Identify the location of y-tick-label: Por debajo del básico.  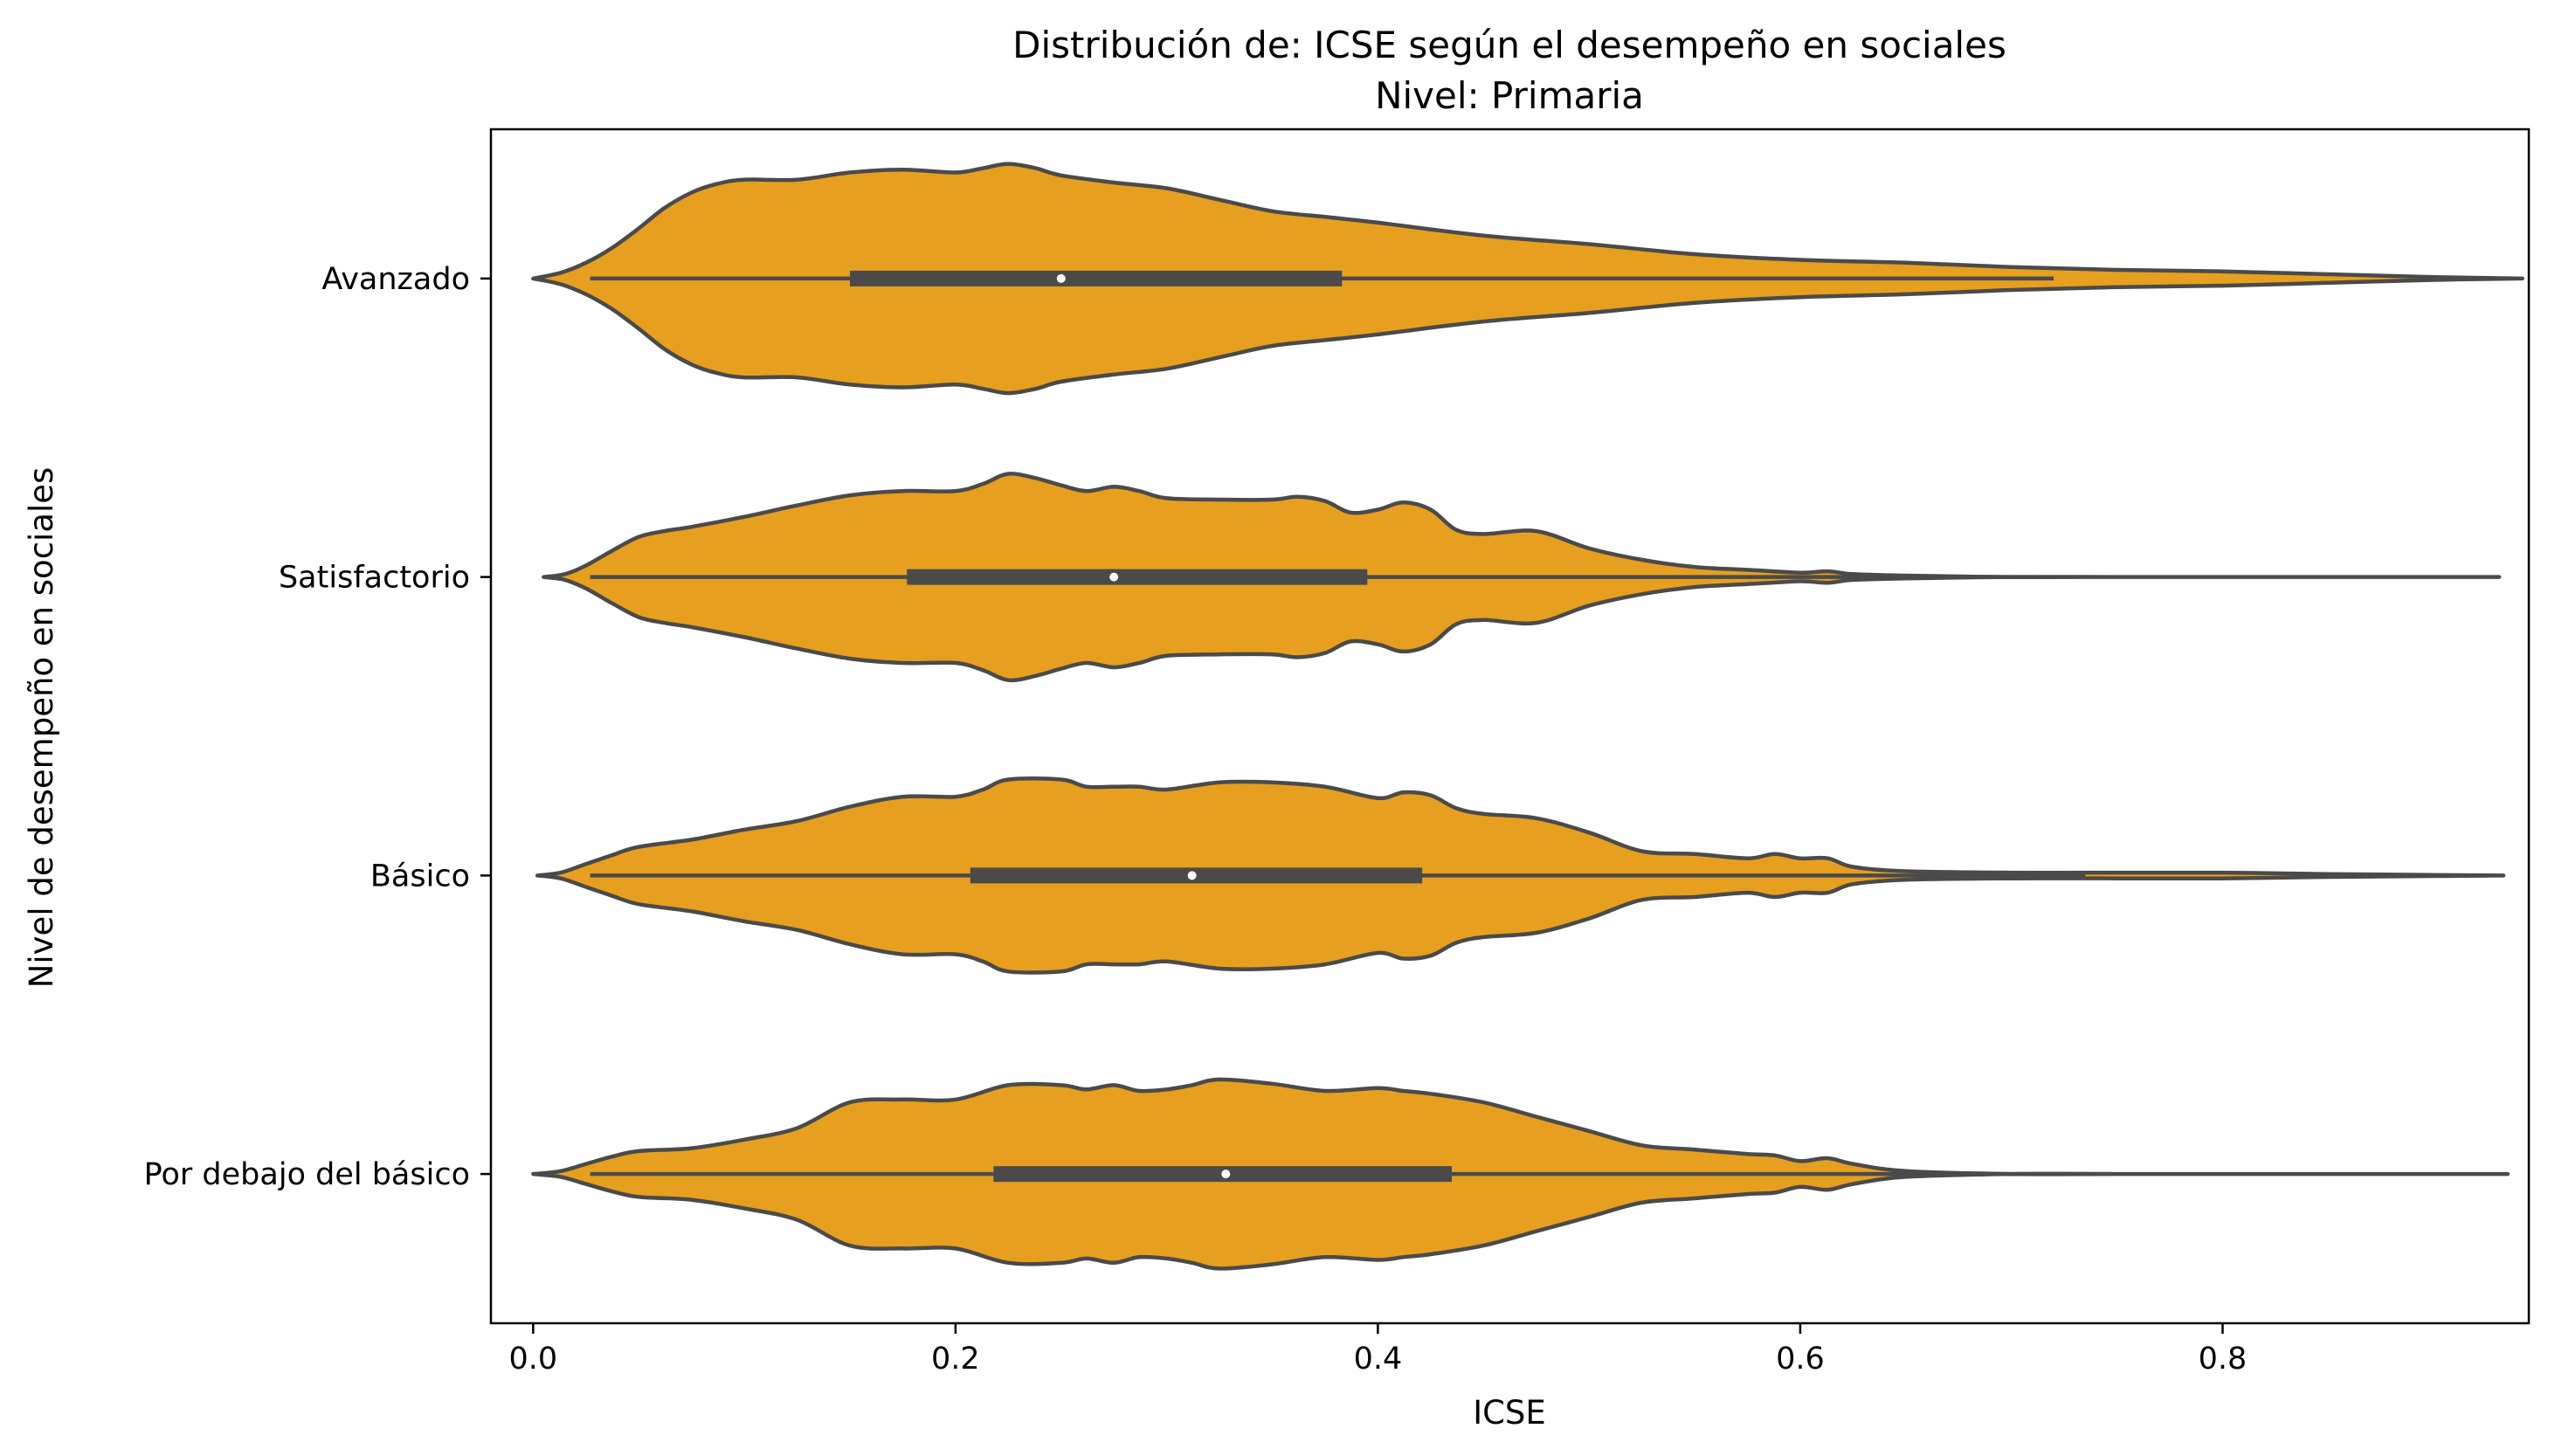
(307, 1174).